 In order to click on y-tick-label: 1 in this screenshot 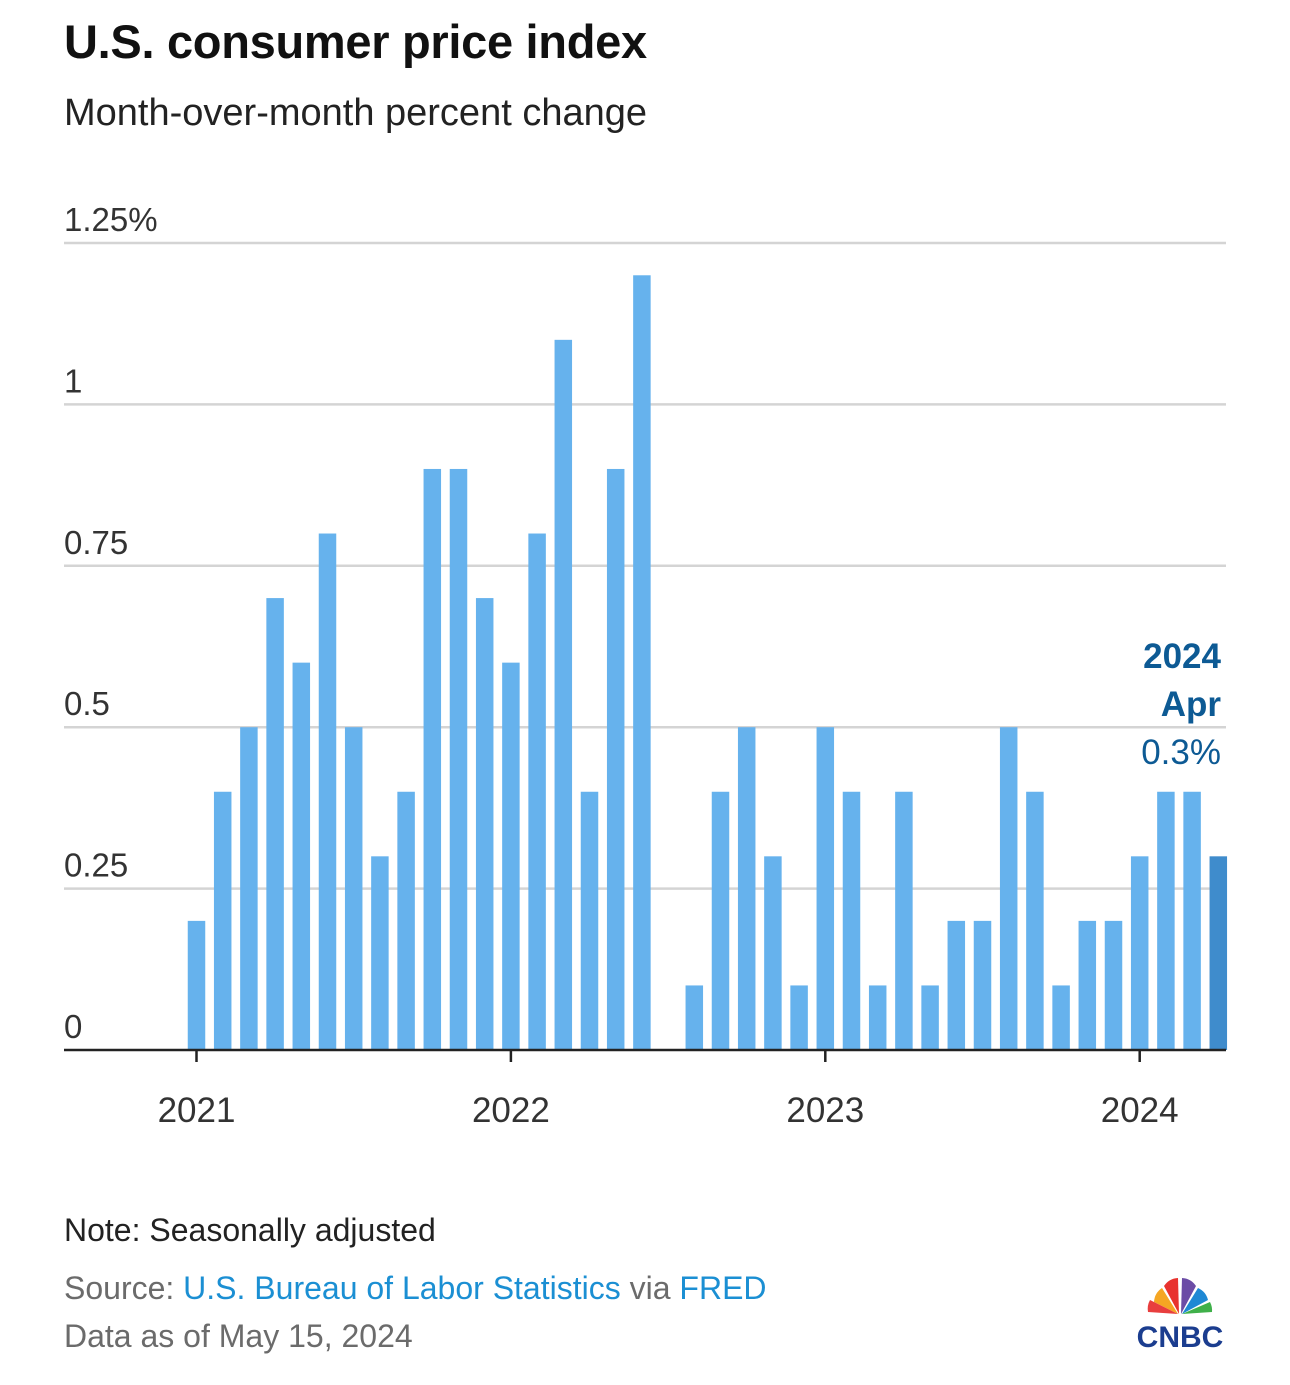, I will do `click(73, 380)`.